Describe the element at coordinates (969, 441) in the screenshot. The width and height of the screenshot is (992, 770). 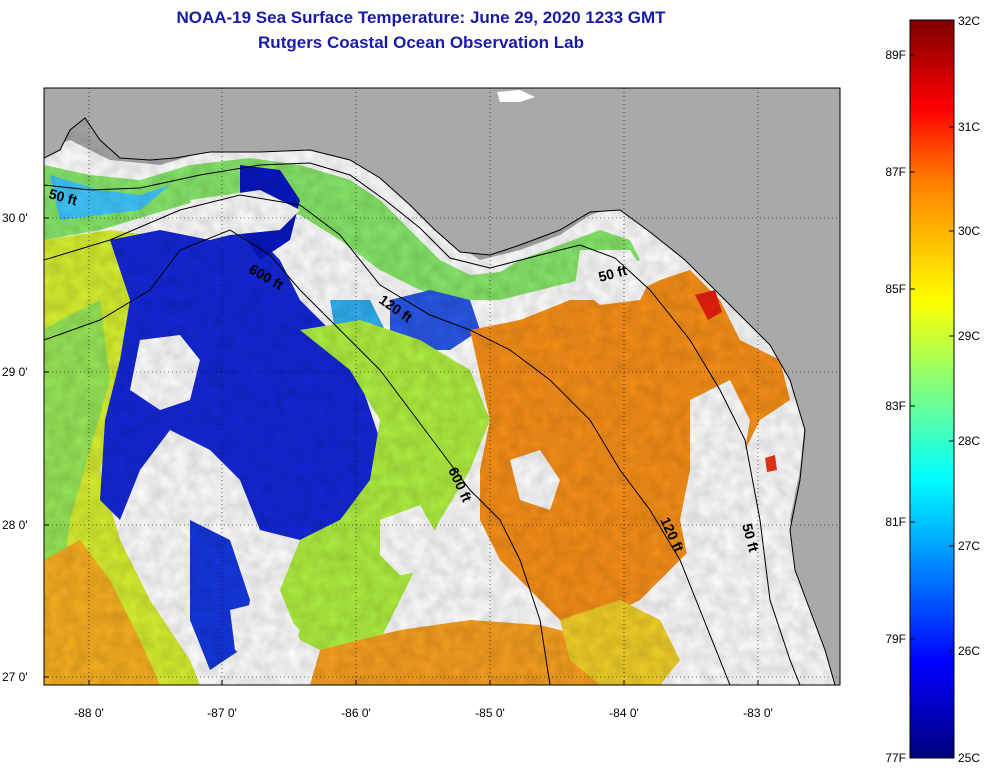
I see `colorbar-c-label: 28C` at that location.